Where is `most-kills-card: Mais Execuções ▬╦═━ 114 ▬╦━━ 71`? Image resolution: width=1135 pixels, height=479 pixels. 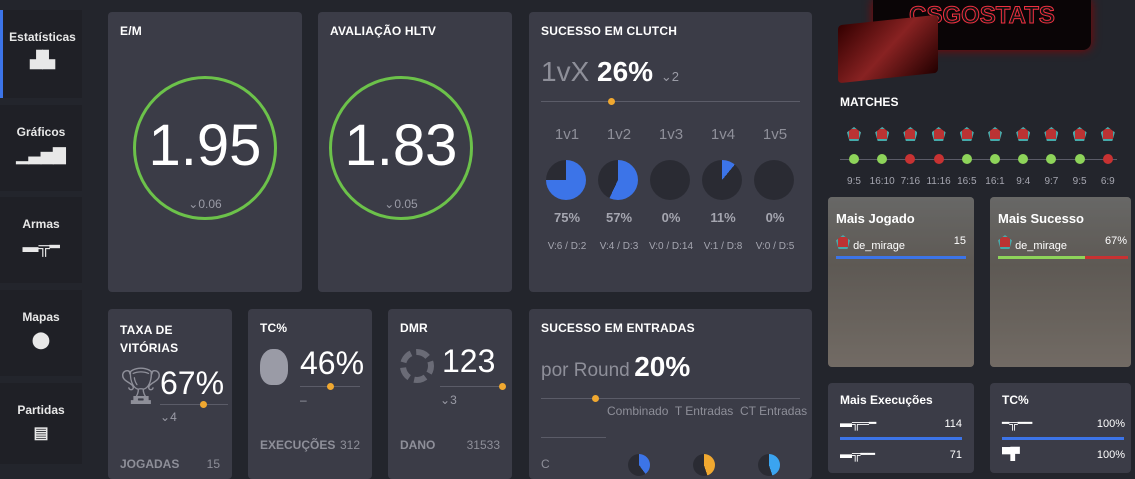 most-kills-card: Mais Execuções ▬╦═━ 114 ▬╦━━ 71 is located at coordinates (901, 428).